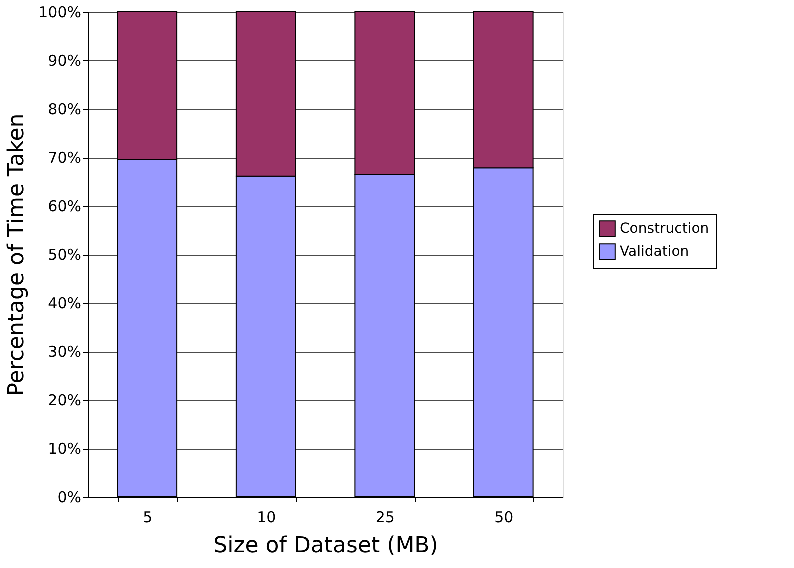 Image resolution: width=794 pixels, height=568 pixels. I want to click on y-tick-label: 90%, so click(65, 61).